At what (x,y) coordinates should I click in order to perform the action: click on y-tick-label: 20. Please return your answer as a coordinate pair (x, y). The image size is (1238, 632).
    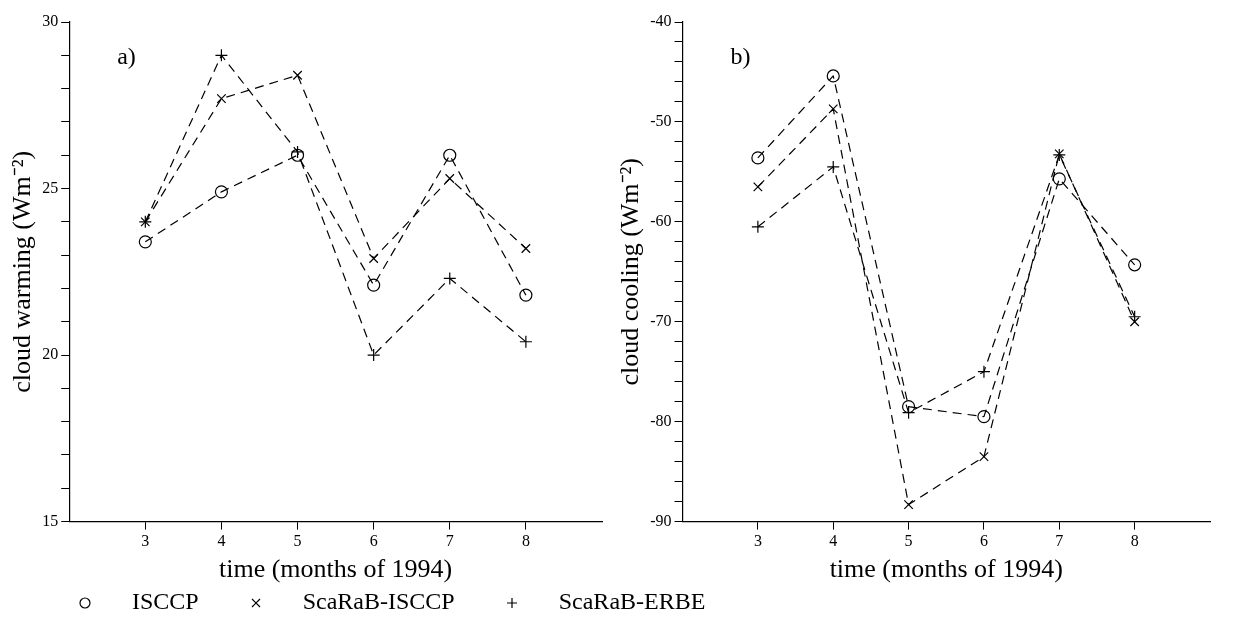
    Looking at the image, I should click on (50, 354).